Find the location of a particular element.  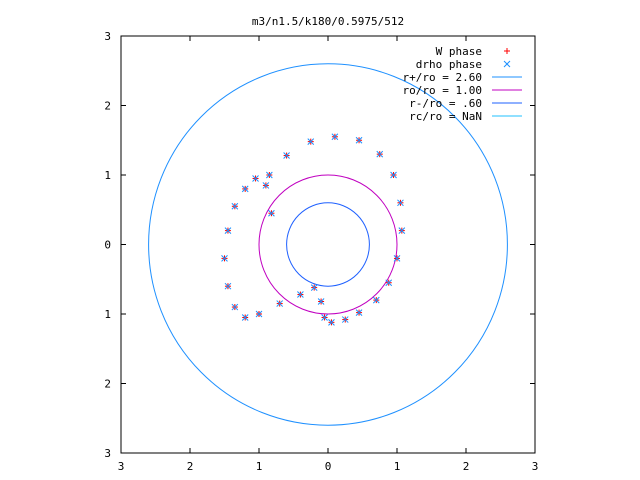

legend-label: drho phase is located at coordinates (449, 64).